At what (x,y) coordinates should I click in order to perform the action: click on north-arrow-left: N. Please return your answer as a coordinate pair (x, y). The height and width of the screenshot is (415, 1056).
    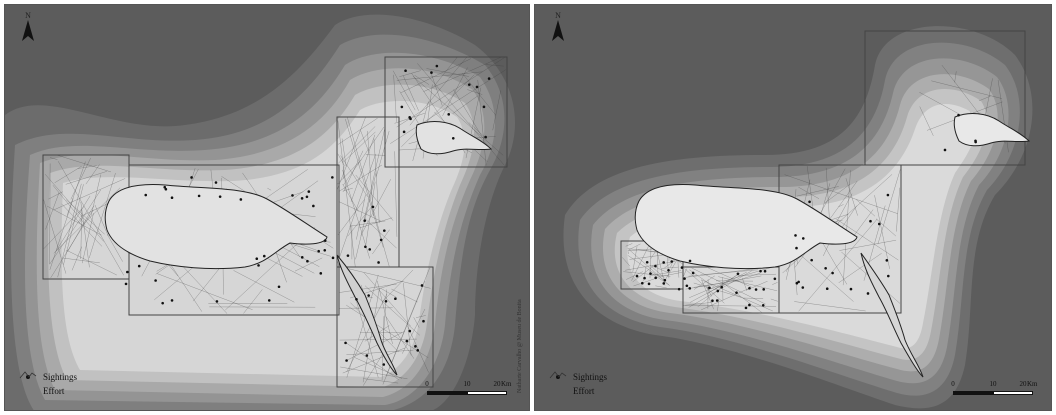
    Looking at the image, I should click on (28, 28).